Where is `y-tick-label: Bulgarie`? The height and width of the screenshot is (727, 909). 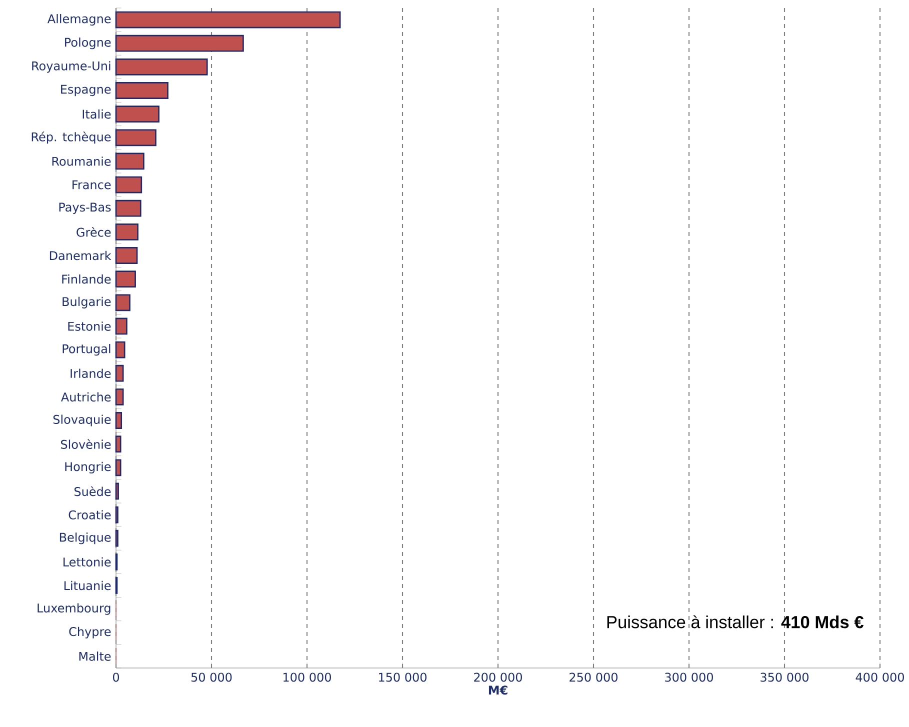 y-tick-label: Bulgarie is located at coordinates (86, 302).